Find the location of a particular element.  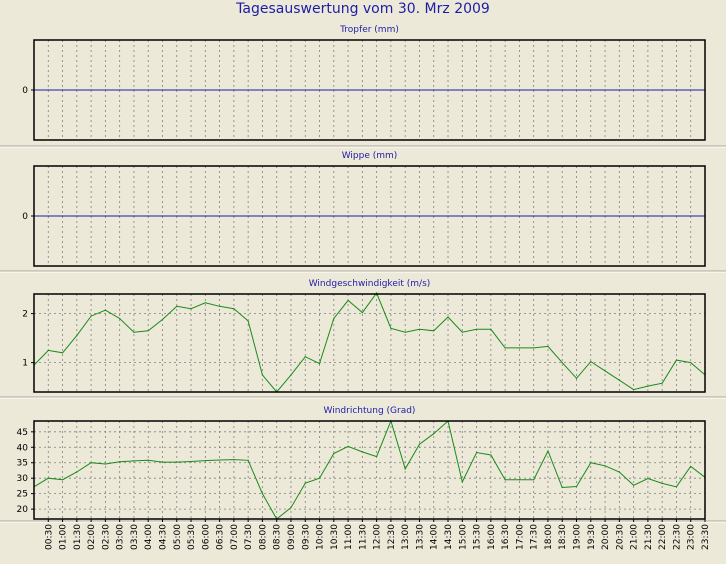

x-tick-label: 13:00 is located at coordinates (406, 537).